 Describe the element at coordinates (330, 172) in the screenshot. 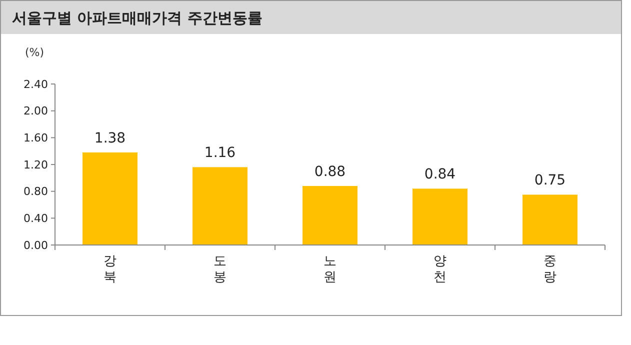

I see `data-label: 0.88` at that location.